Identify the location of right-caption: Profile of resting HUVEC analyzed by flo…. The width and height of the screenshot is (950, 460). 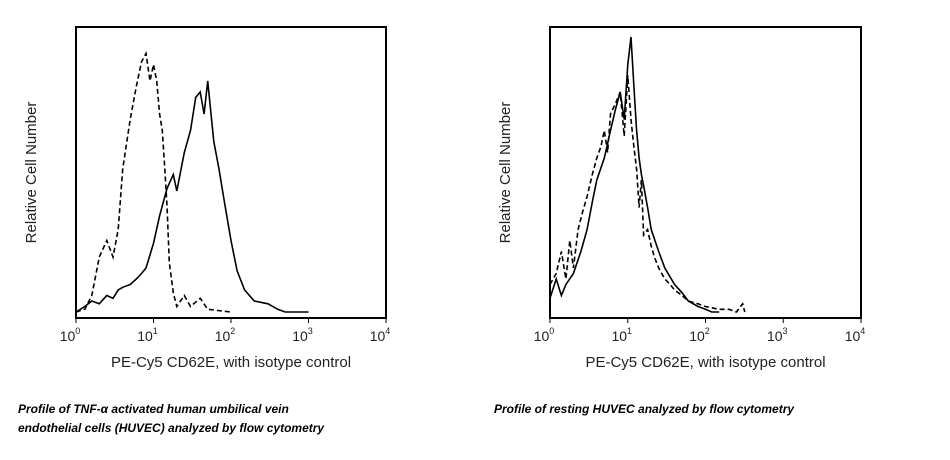
(644, 409).